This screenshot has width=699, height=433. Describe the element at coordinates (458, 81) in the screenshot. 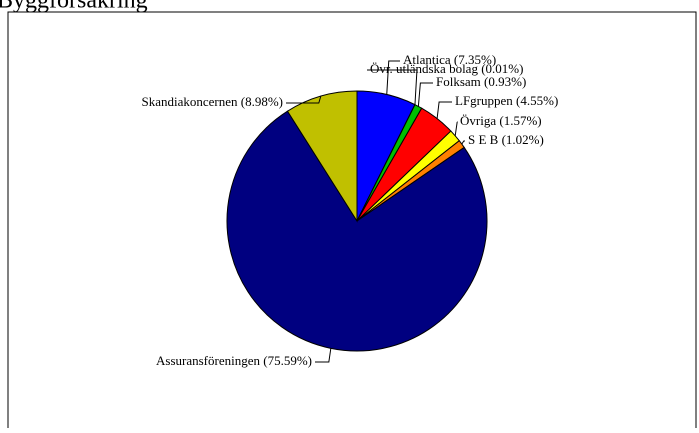

I see `slice-name: Folksam` at that location.